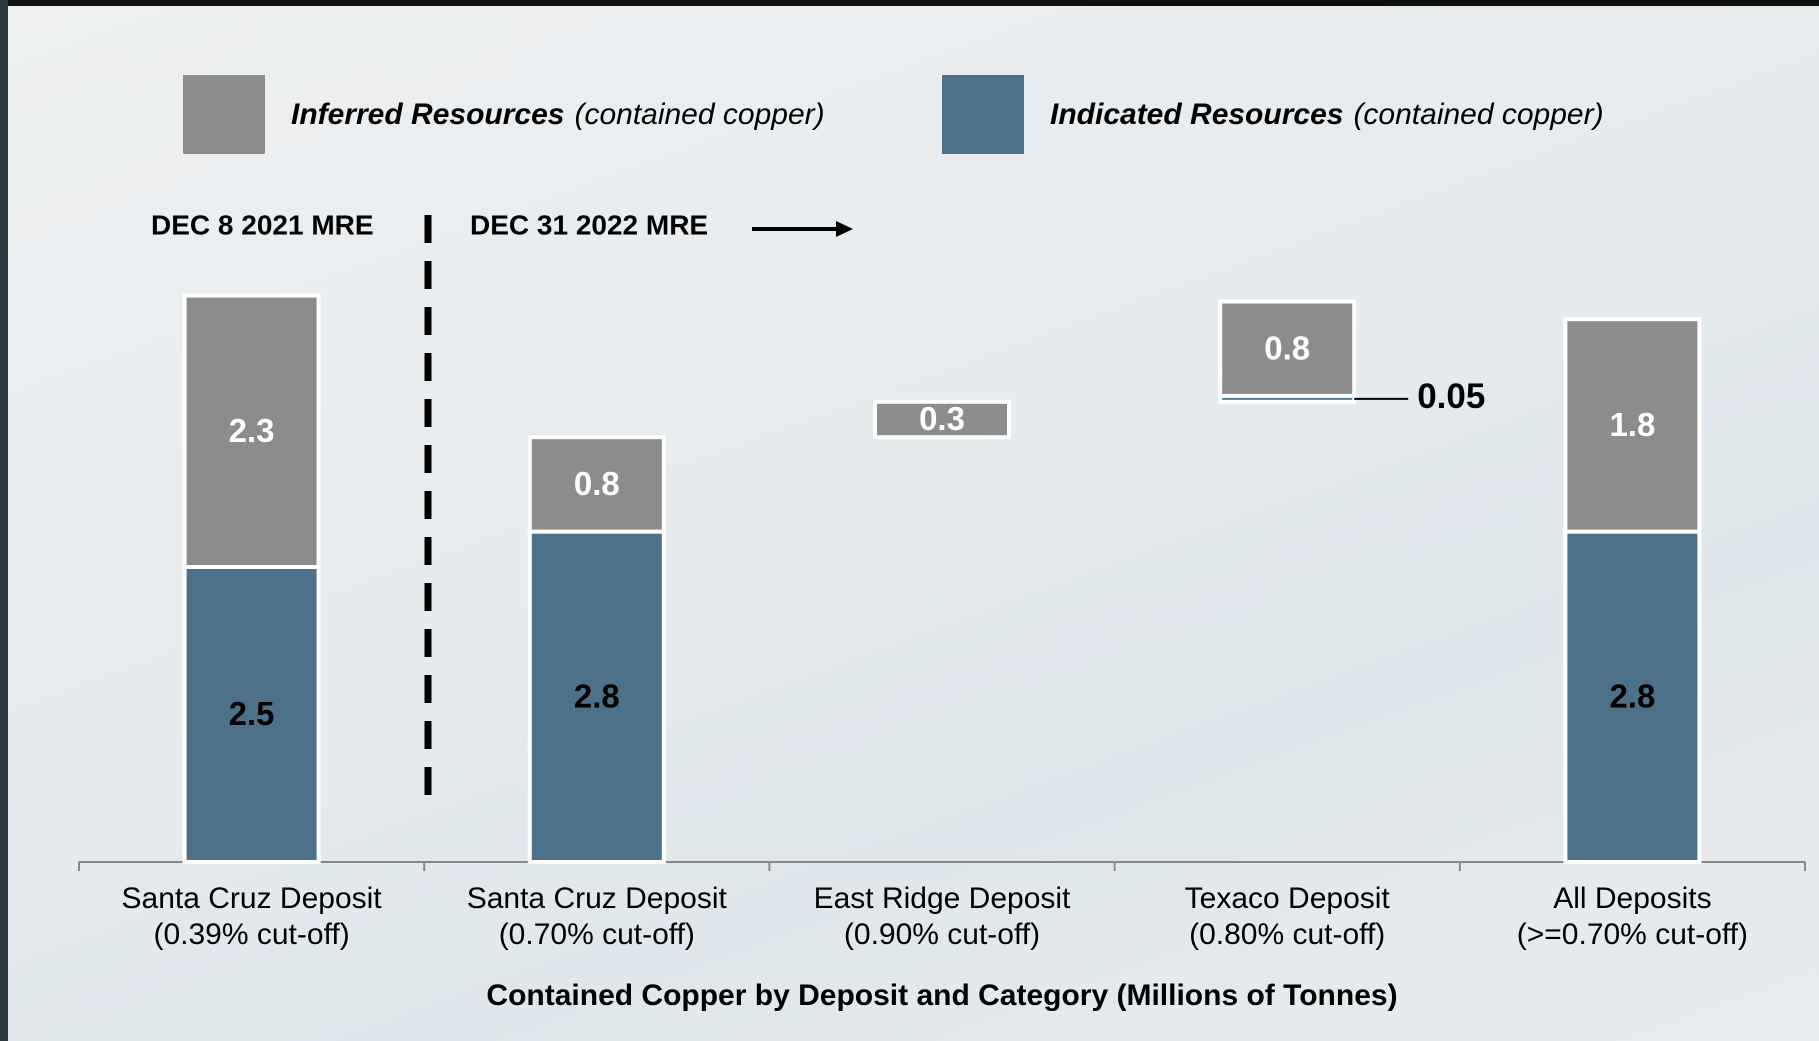 The width and height of the screenshot is (1819, 1041). I want to click on x-tick-label: (0.80% cut-off), so click(1287, 934).